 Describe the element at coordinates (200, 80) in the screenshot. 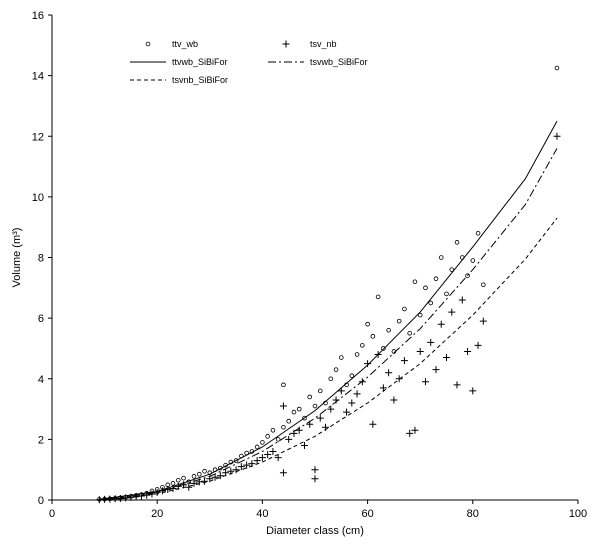

I see `legend-label: tsvnb_SiBiFor` at that location.